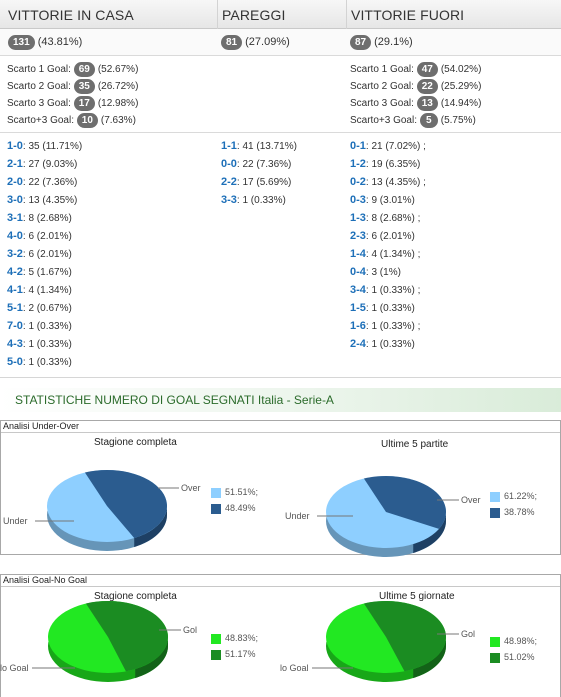 The height and width of the screenshot is (697, 561). I want to click on score-row: 7-0: 1 (0.33%), so click(39, 326).